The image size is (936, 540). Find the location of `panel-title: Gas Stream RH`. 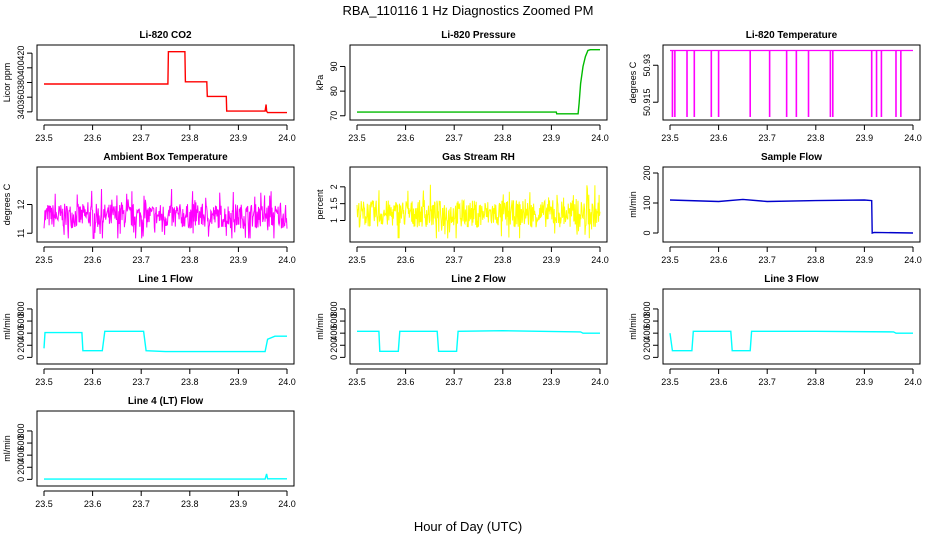

panel-title: Gas Stream RH is located at coordinates (478, 157).